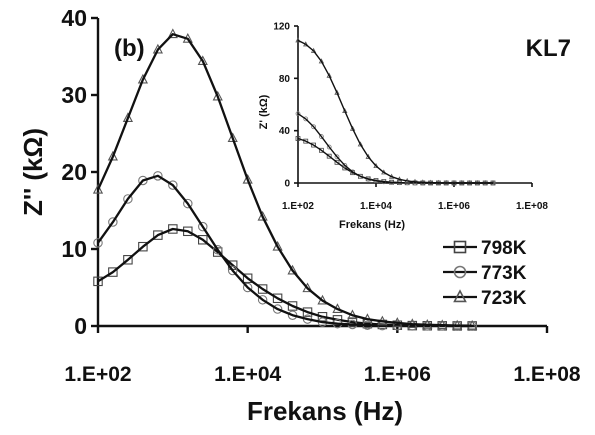 The width and height of the screenshot is (595, 435). I want to click on y-tick-label: 30, so click(74, 95).